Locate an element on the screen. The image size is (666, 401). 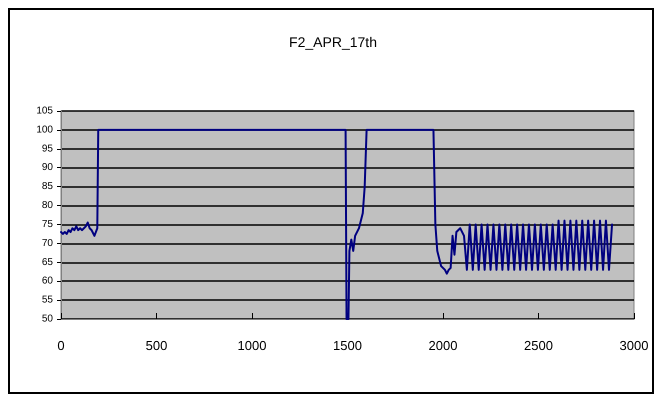
y-tick-label: 75 is located at coordinates (48, 224).